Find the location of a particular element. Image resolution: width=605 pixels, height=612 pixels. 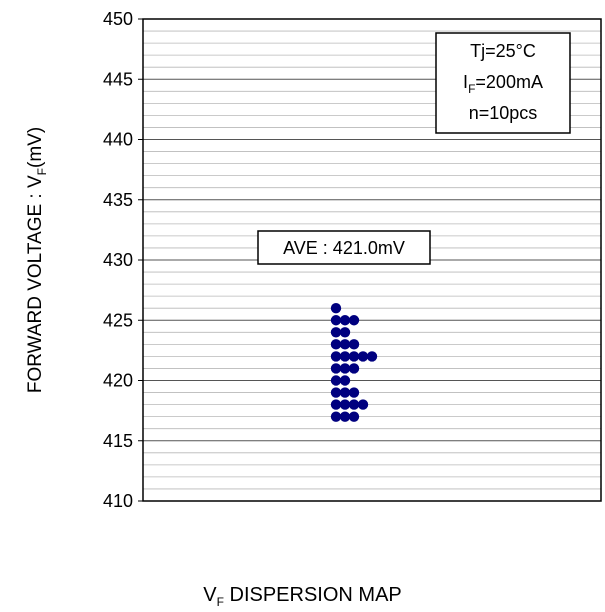

condition-current: IF=200mA is located at coordinates (503, 84).